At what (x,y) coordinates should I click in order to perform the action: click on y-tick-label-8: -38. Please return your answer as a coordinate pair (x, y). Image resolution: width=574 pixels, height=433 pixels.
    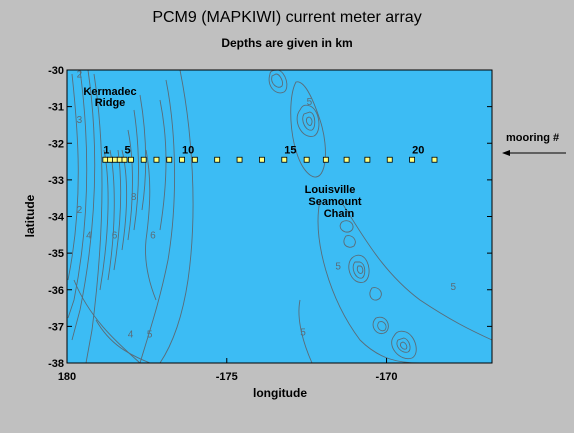
    Looking at the image, I should click on (56, 364).